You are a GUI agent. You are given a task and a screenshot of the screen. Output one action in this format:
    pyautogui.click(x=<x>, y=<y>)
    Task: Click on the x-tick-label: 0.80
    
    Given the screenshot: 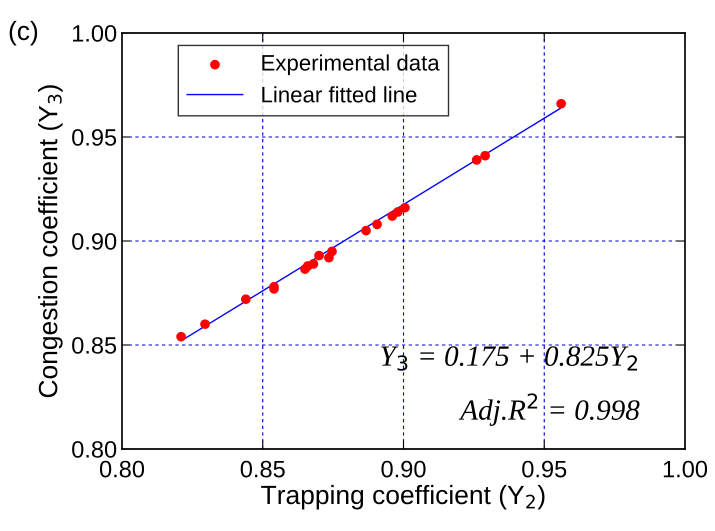 What is the action you would take?
    pyautogui.click(x=122, y=469)
    